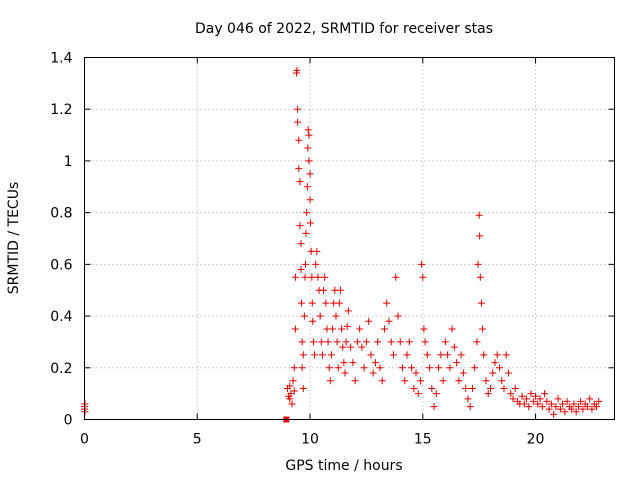 The height and width of the screenshot is (480, 640). What do you see at coordinates (197, 440) in the screenshot?
I see `x-tick-label: 5` at bounding box center [197, 440].